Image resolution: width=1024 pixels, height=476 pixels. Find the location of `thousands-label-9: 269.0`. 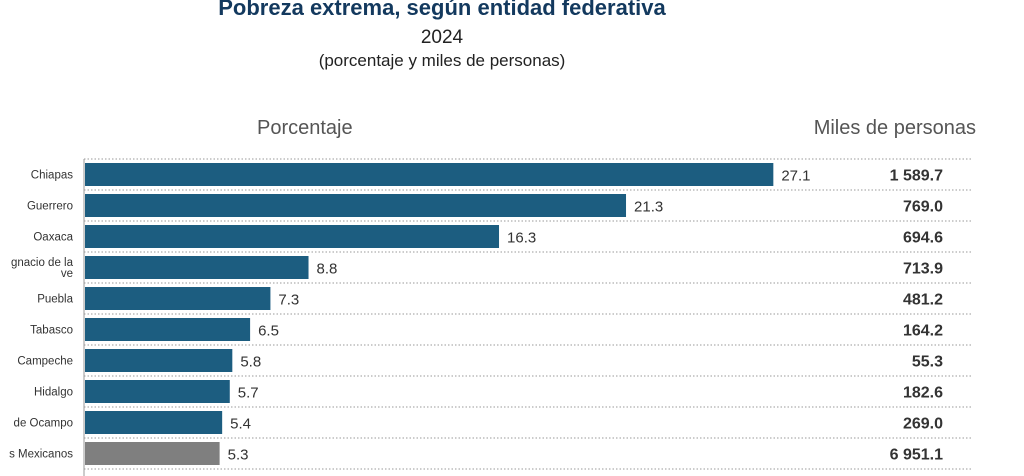

thousands-label-9: 269.0 is located at coordinates (923, 424).